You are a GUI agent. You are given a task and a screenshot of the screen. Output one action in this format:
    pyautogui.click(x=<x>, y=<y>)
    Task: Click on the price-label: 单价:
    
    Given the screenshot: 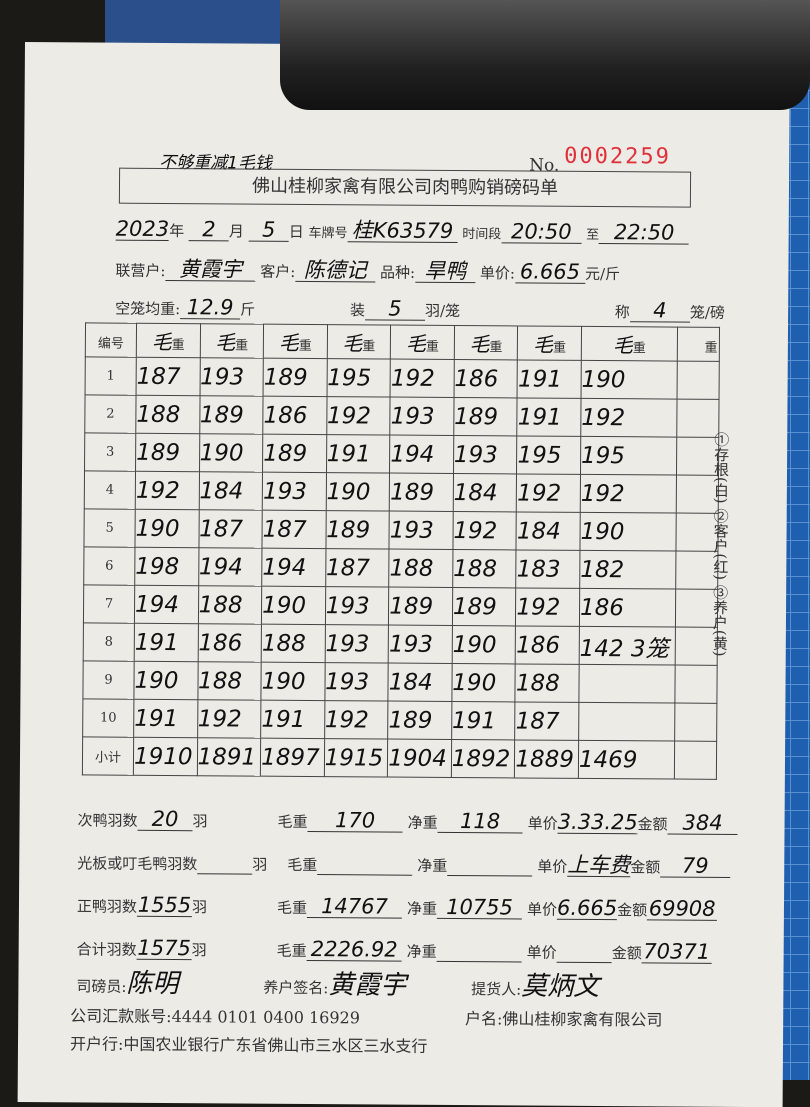 What is the action you would take?
    pyautogui.click(x=497, y=273)
    